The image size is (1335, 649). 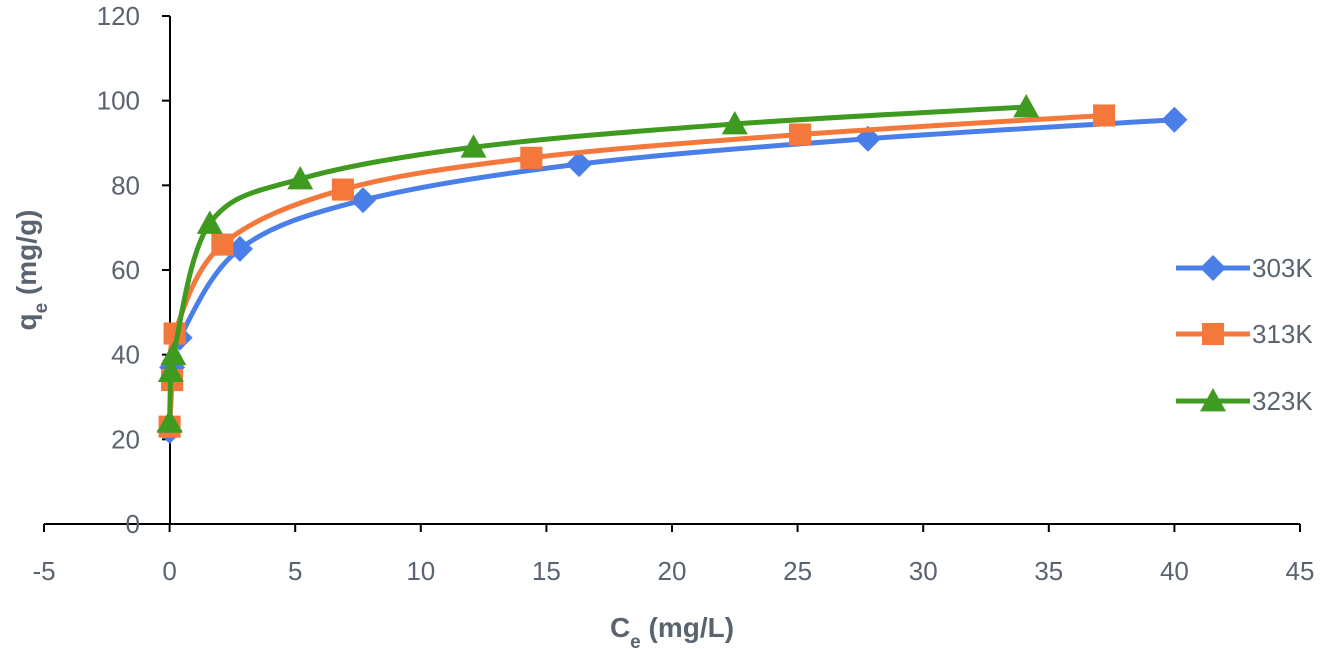 I want to click on legend-label: 303K, so click(x=1282, y=268).